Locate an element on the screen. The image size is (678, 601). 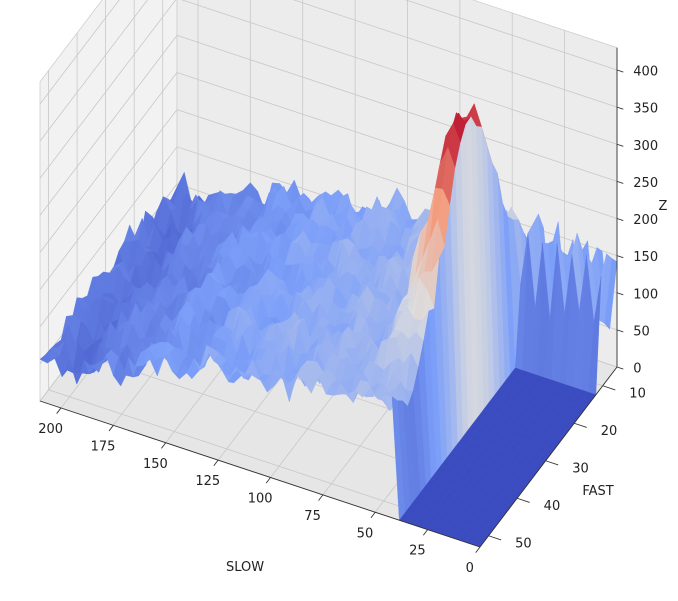
fast-tick-label: 50 is located at coordinates (523, 543).